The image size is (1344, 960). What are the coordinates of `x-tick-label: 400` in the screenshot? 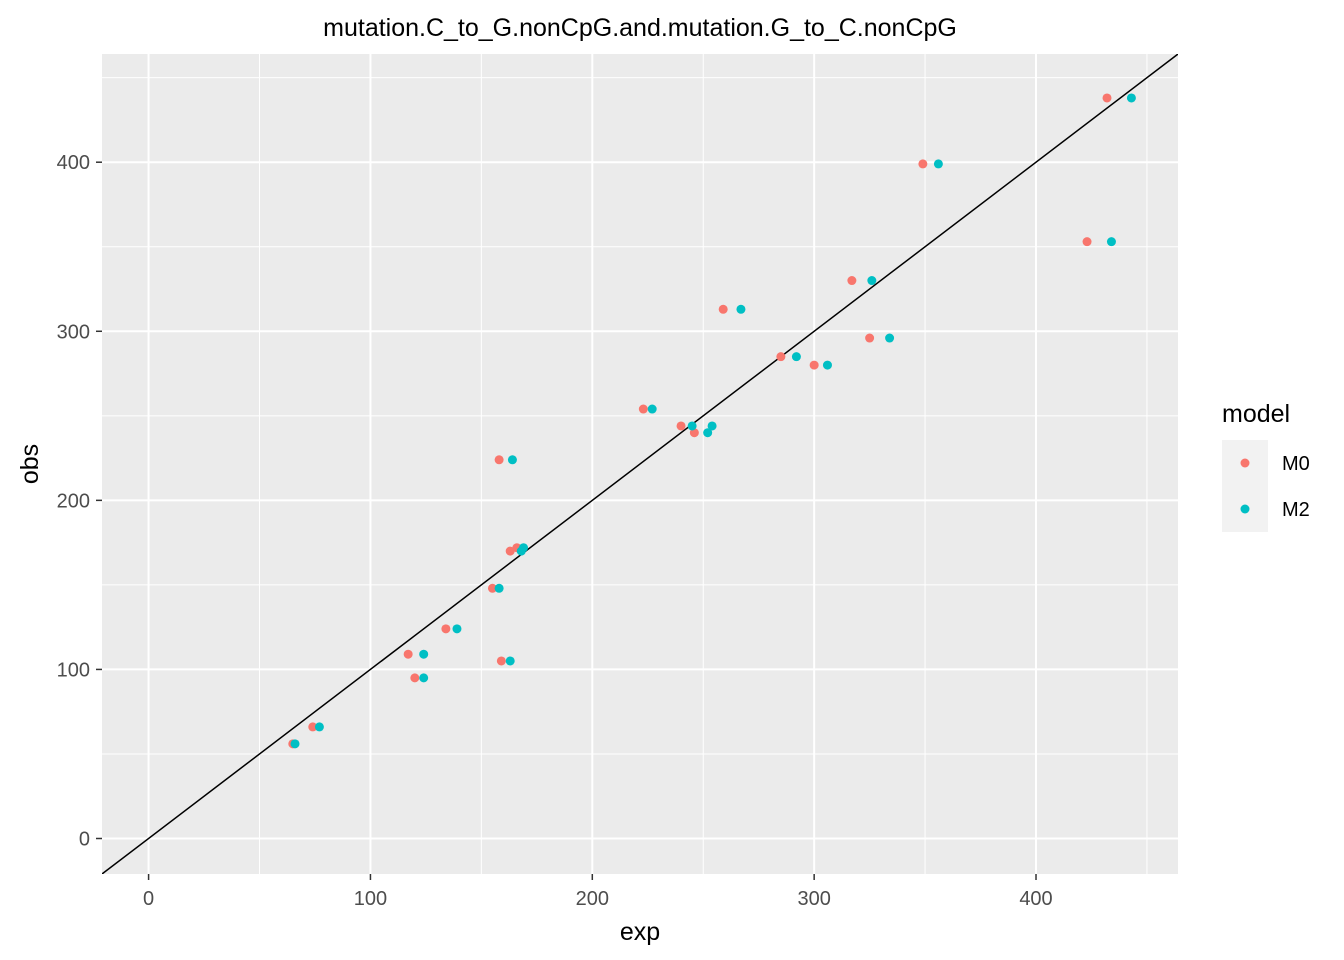 It's located at (1035, 899).